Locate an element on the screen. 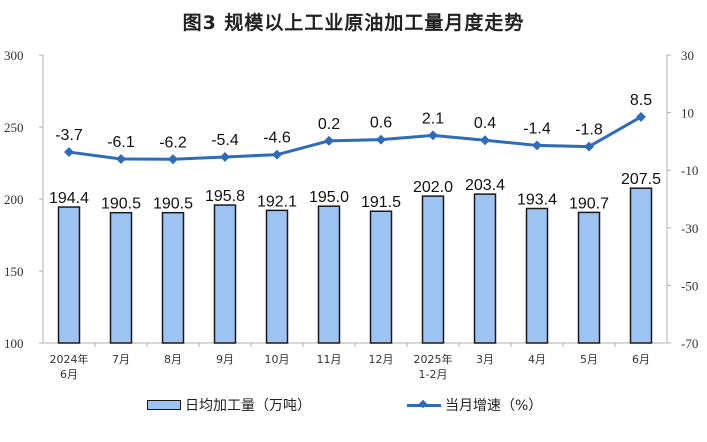 This screenshot has height=442, width=707. chart-title: 图3 规模以上工业原油加工量月度走势 is located at coordinates (353, 23).